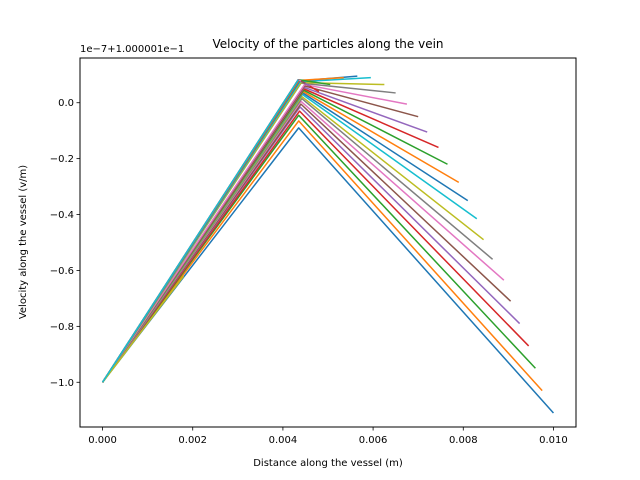  Describe the element at coordinates (463, 440) in the screenshot. I see `x-tick-label: 0.008` at that location.